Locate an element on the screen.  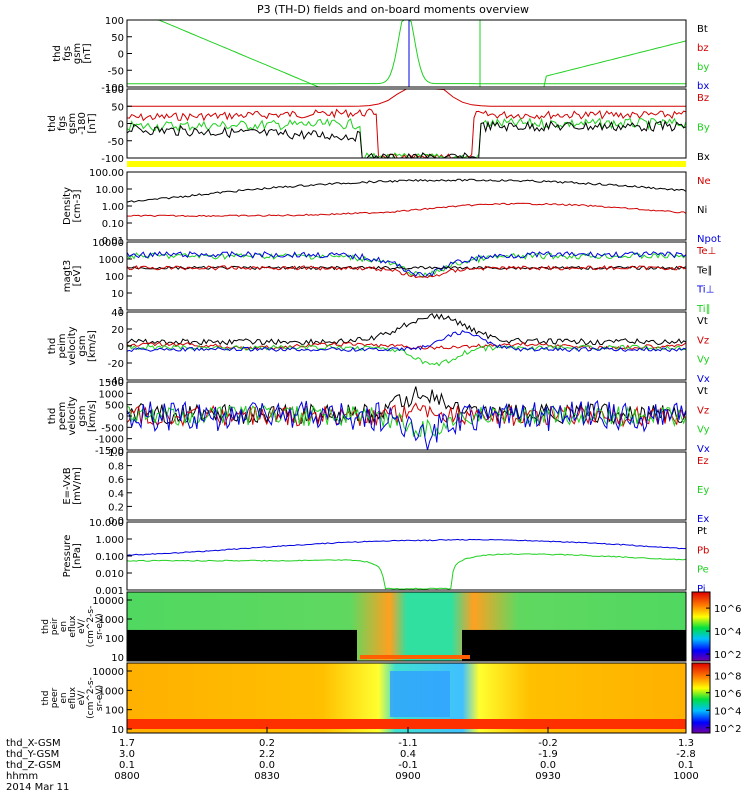
y-tick-label: 0.2 is located at coordinates (116, 507).